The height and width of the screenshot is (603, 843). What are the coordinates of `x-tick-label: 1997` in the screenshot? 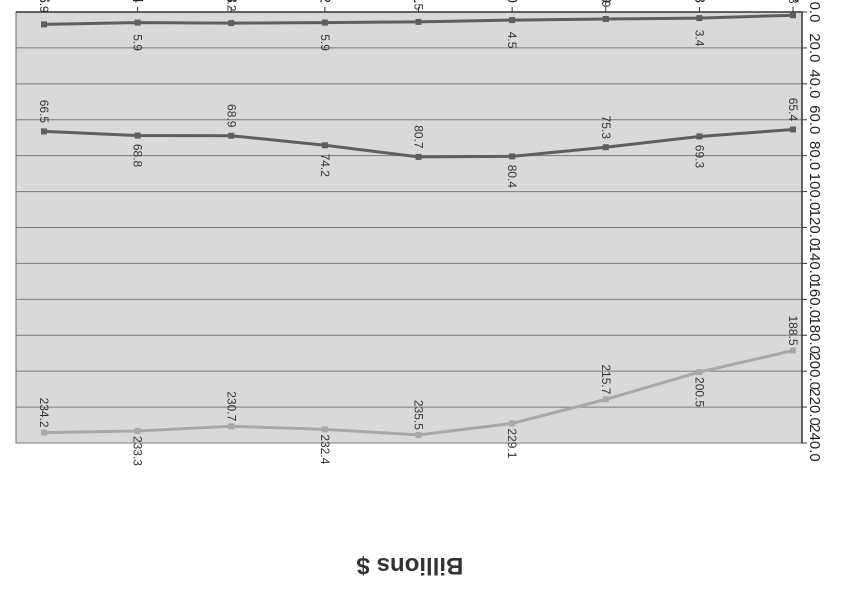 It's located at (793, 1).